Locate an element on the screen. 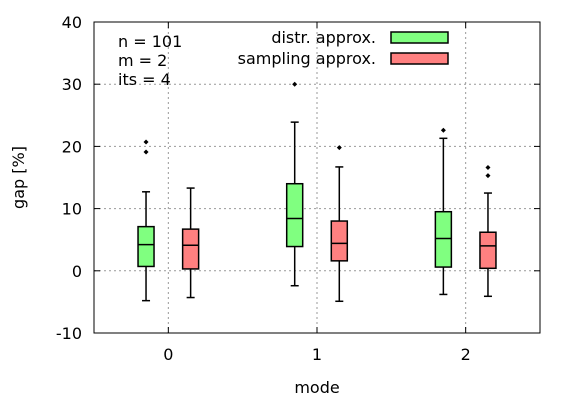 This screenshot has height=400, width=580. y-tick-label: 20 is located at coordinates (72, 146).